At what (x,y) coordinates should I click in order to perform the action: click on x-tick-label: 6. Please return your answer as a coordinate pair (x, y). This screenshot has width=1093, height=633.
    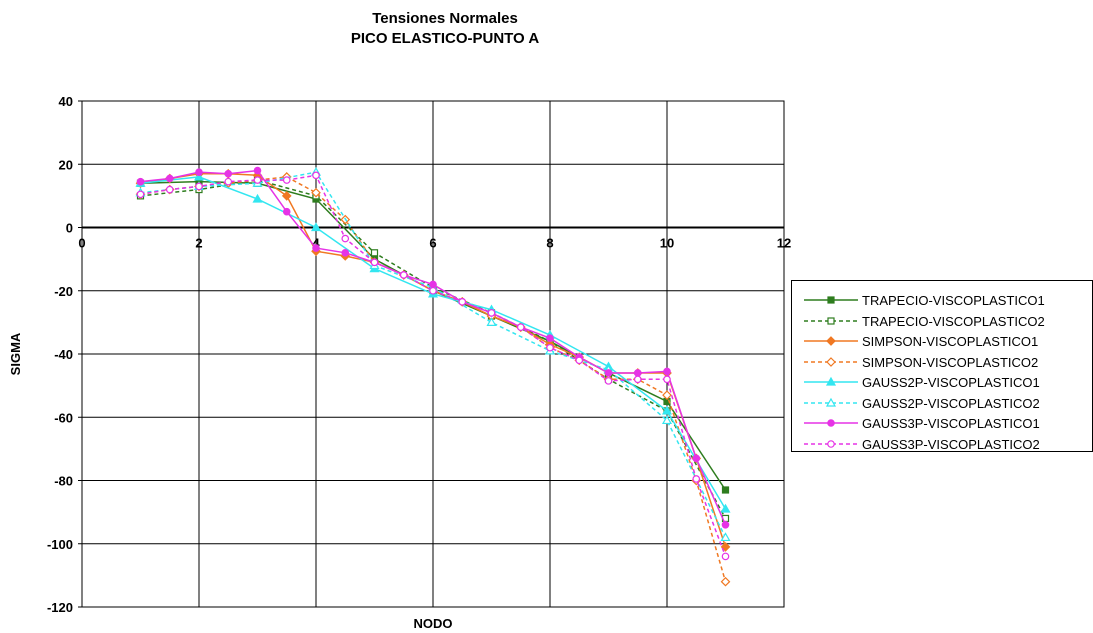
    Looking at the image, I should click on (432, 243).